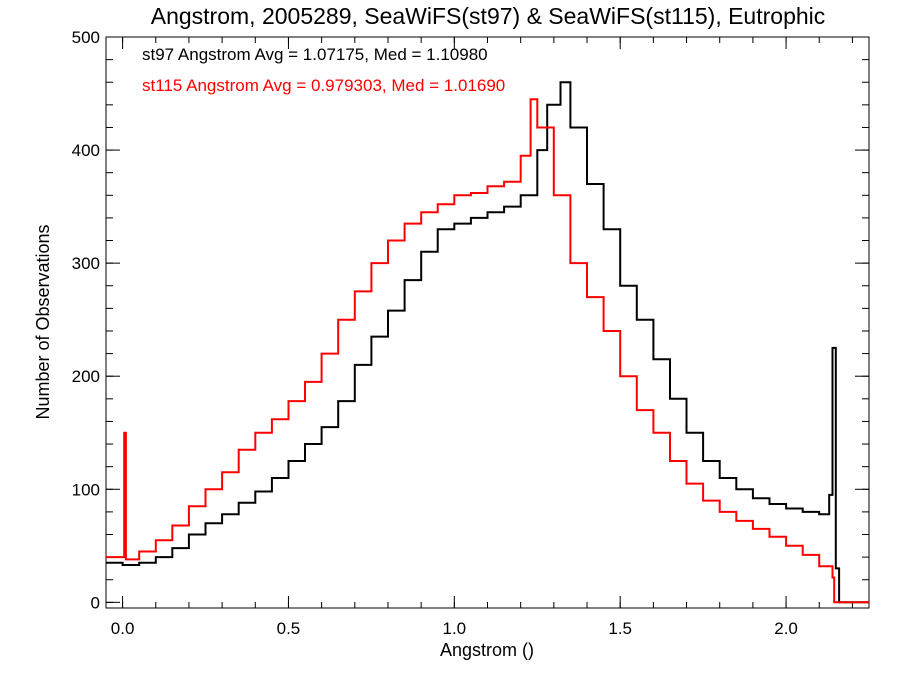 Image resolution: width=900 pixels, height=675 pixels. What do you see at coordinates (86, 263) in the screenshot?
I see `y-tick-label: 300` at bounding box center [86, 263].